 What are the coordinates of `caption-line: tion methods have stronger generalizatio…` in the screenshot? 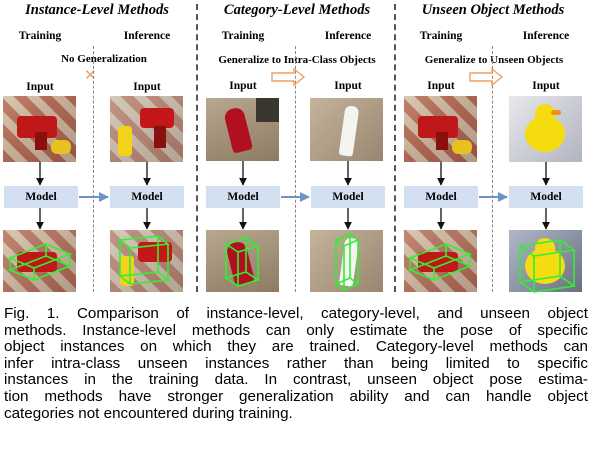 It's located at (296, 396).